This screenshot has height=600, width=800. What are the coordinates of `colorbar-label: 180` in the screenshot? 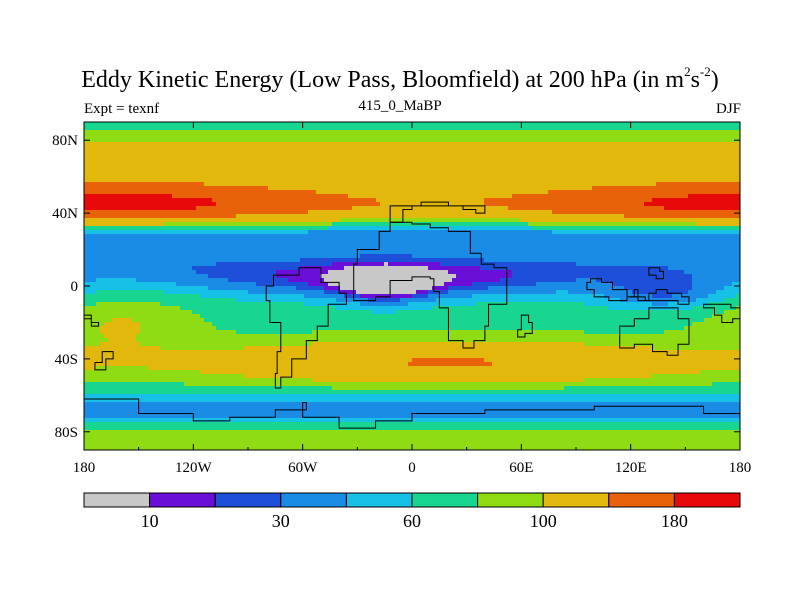 It's located at (674, 521).